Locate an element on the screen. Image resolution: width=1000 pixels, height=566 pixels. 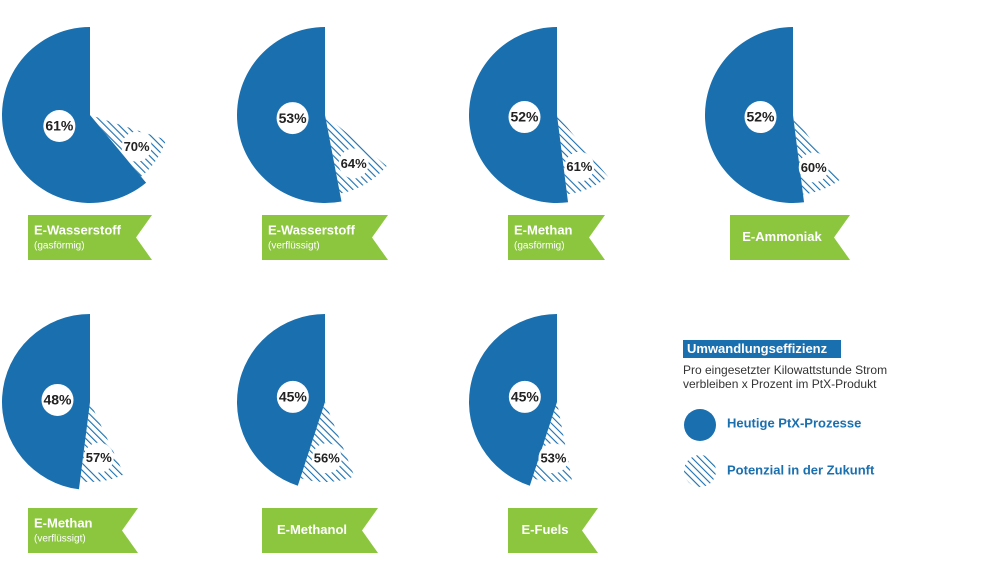
pie-chart: 61% 70% E-Wasserstoff (gasförmig) is located at coordinates (84, 143).